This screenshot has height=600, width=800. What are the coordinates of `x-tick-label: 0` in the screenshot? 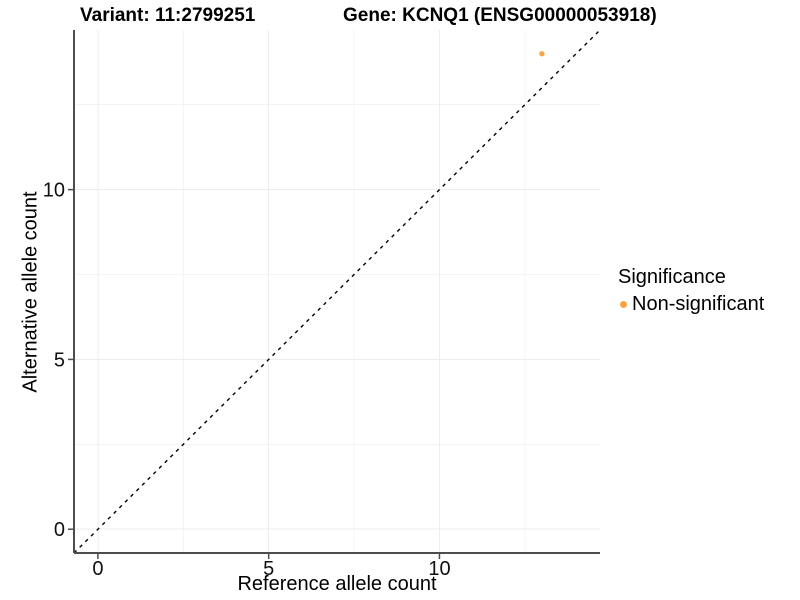 It's located at (97, 569).